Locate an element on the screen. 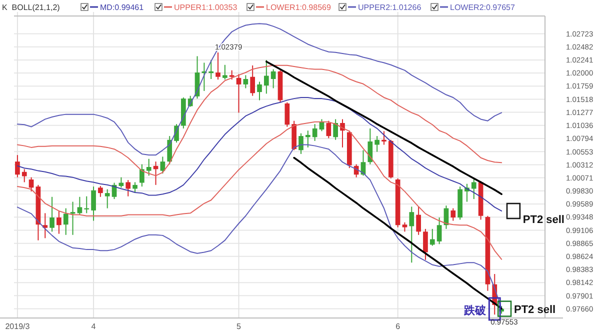 This screenshot has width=602, height=336. legend-label: UPPER1:1.00353 is located at coordinates (206, 7).